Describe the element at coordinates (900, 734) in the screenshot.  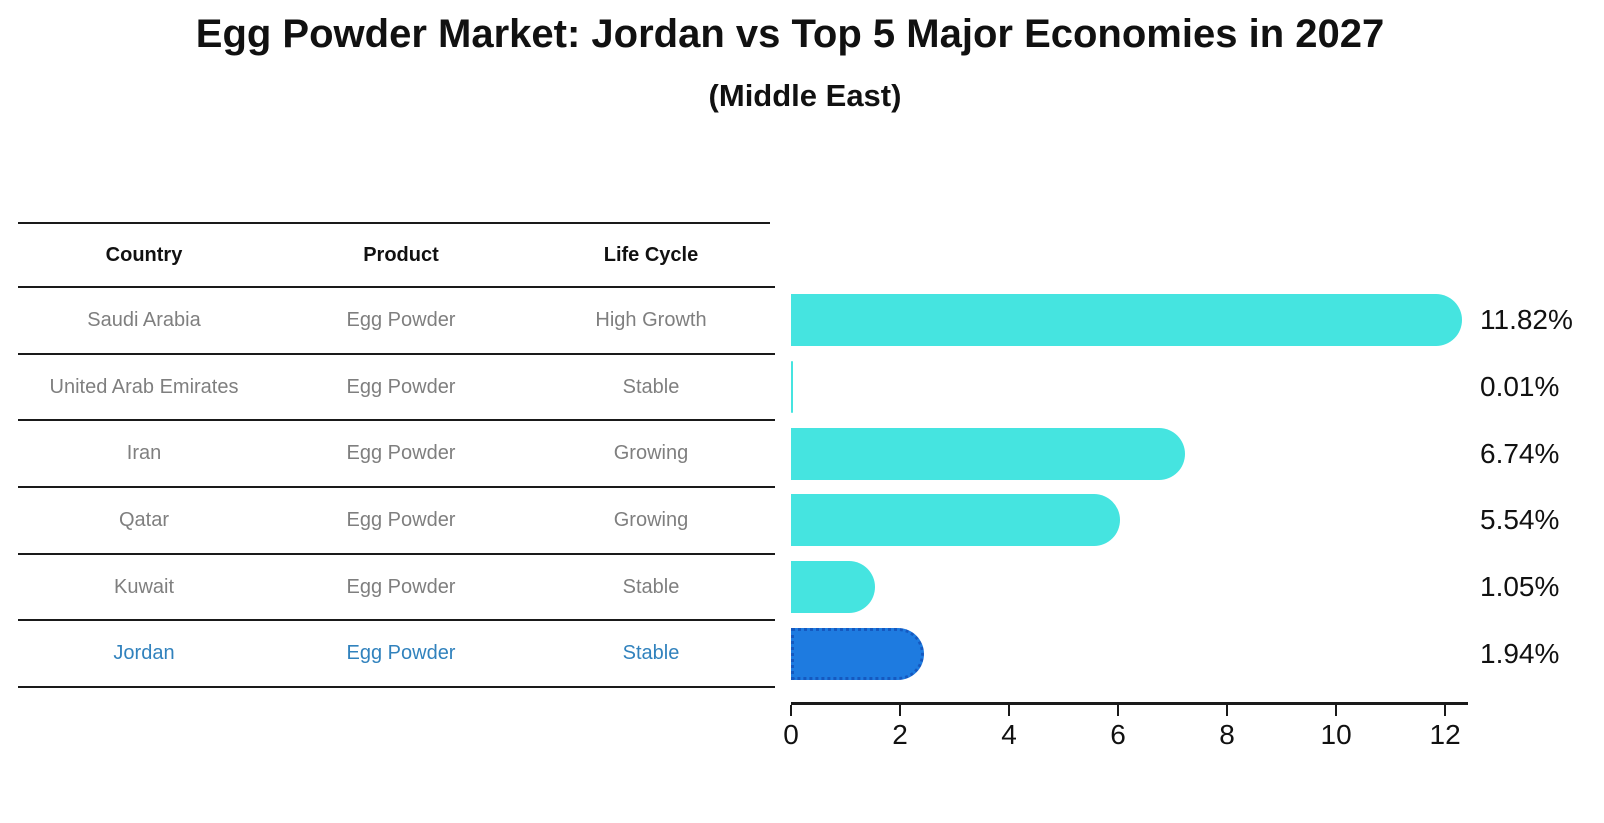
I see `x-axis-tick-label: 2` at that location.